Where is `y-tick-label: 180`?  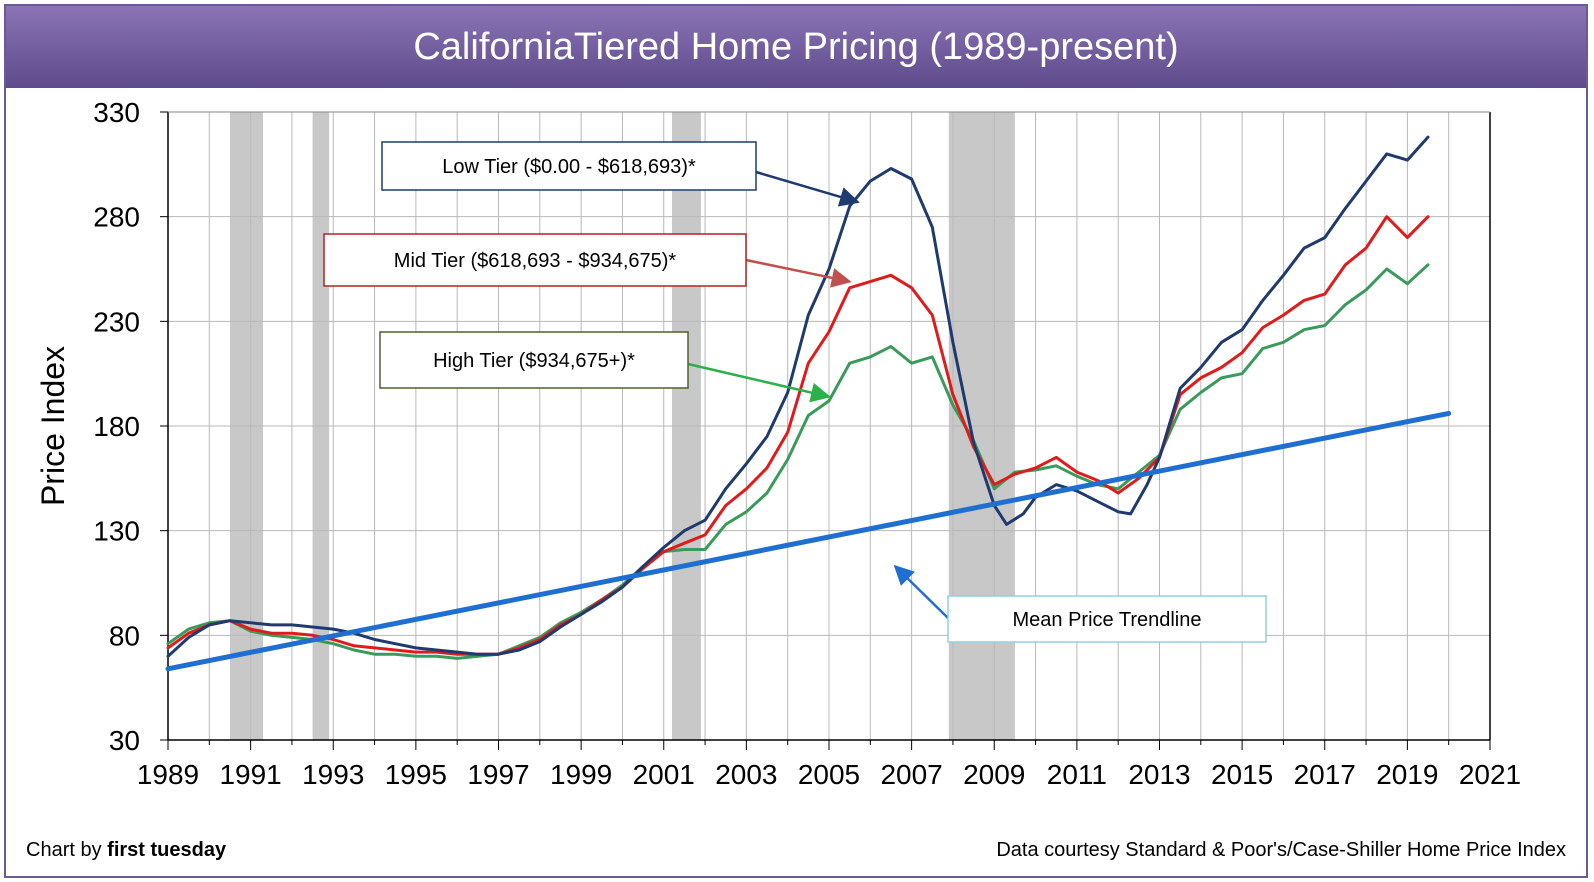
y-tick-label: 180 is located at coordinates (116, 426).